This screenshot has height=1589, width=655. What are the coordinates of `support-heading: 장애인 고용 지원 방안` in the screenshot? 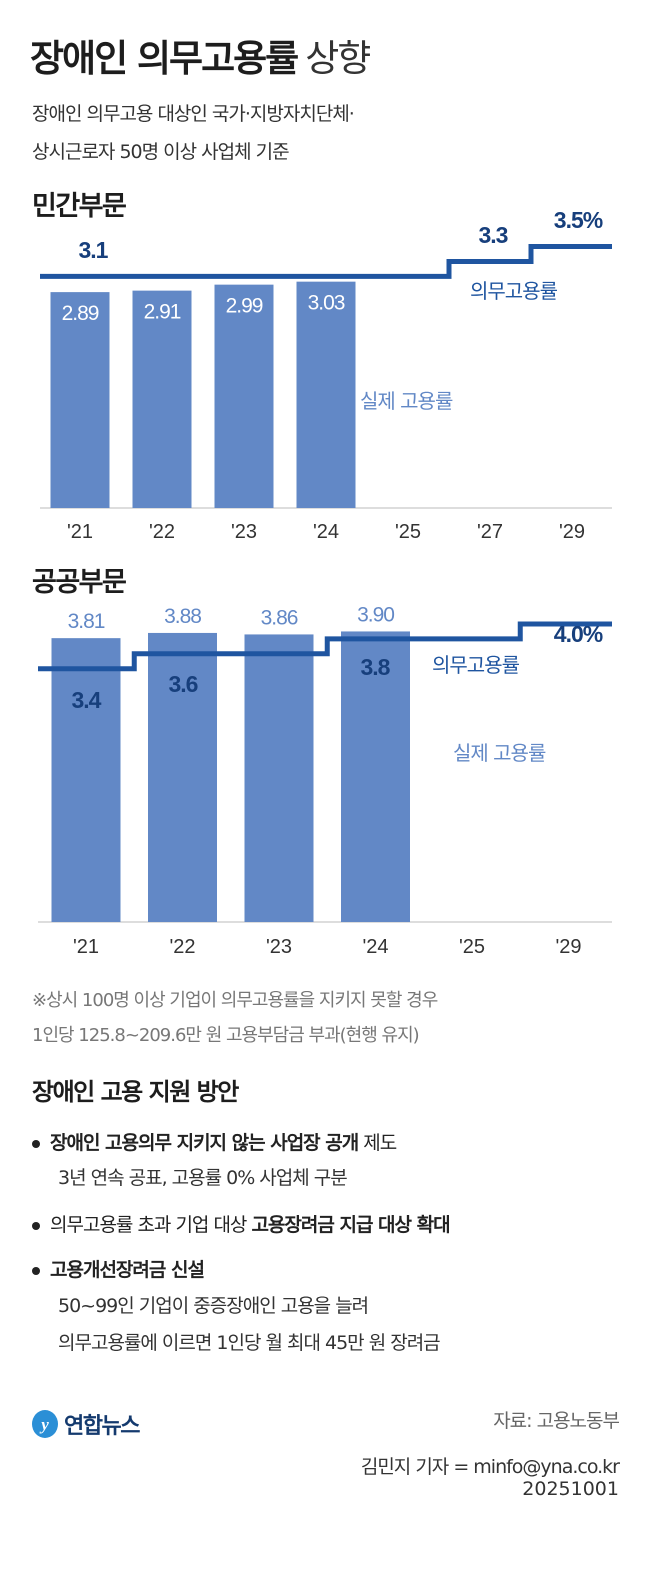 It's located at (135, 1092).